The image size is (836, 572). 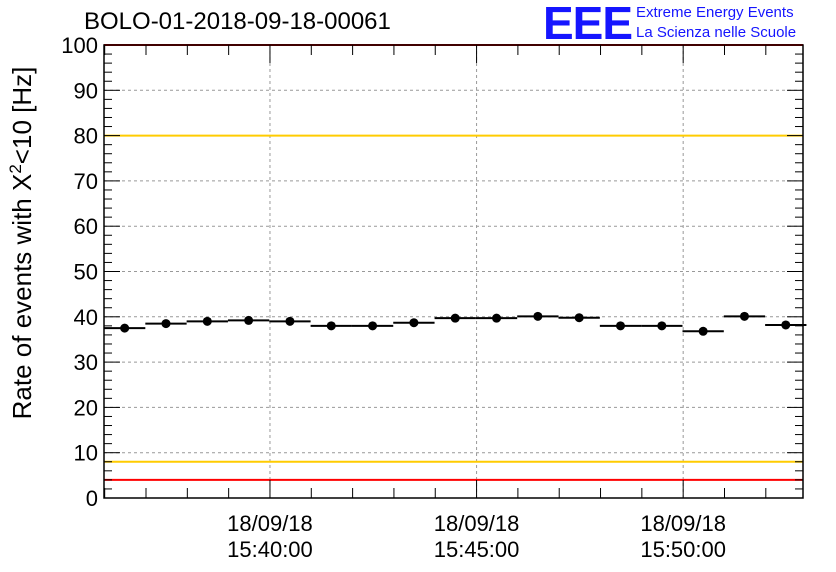 I want to click on y-axis-label-superscript: 2, so click(x=16, y=169).